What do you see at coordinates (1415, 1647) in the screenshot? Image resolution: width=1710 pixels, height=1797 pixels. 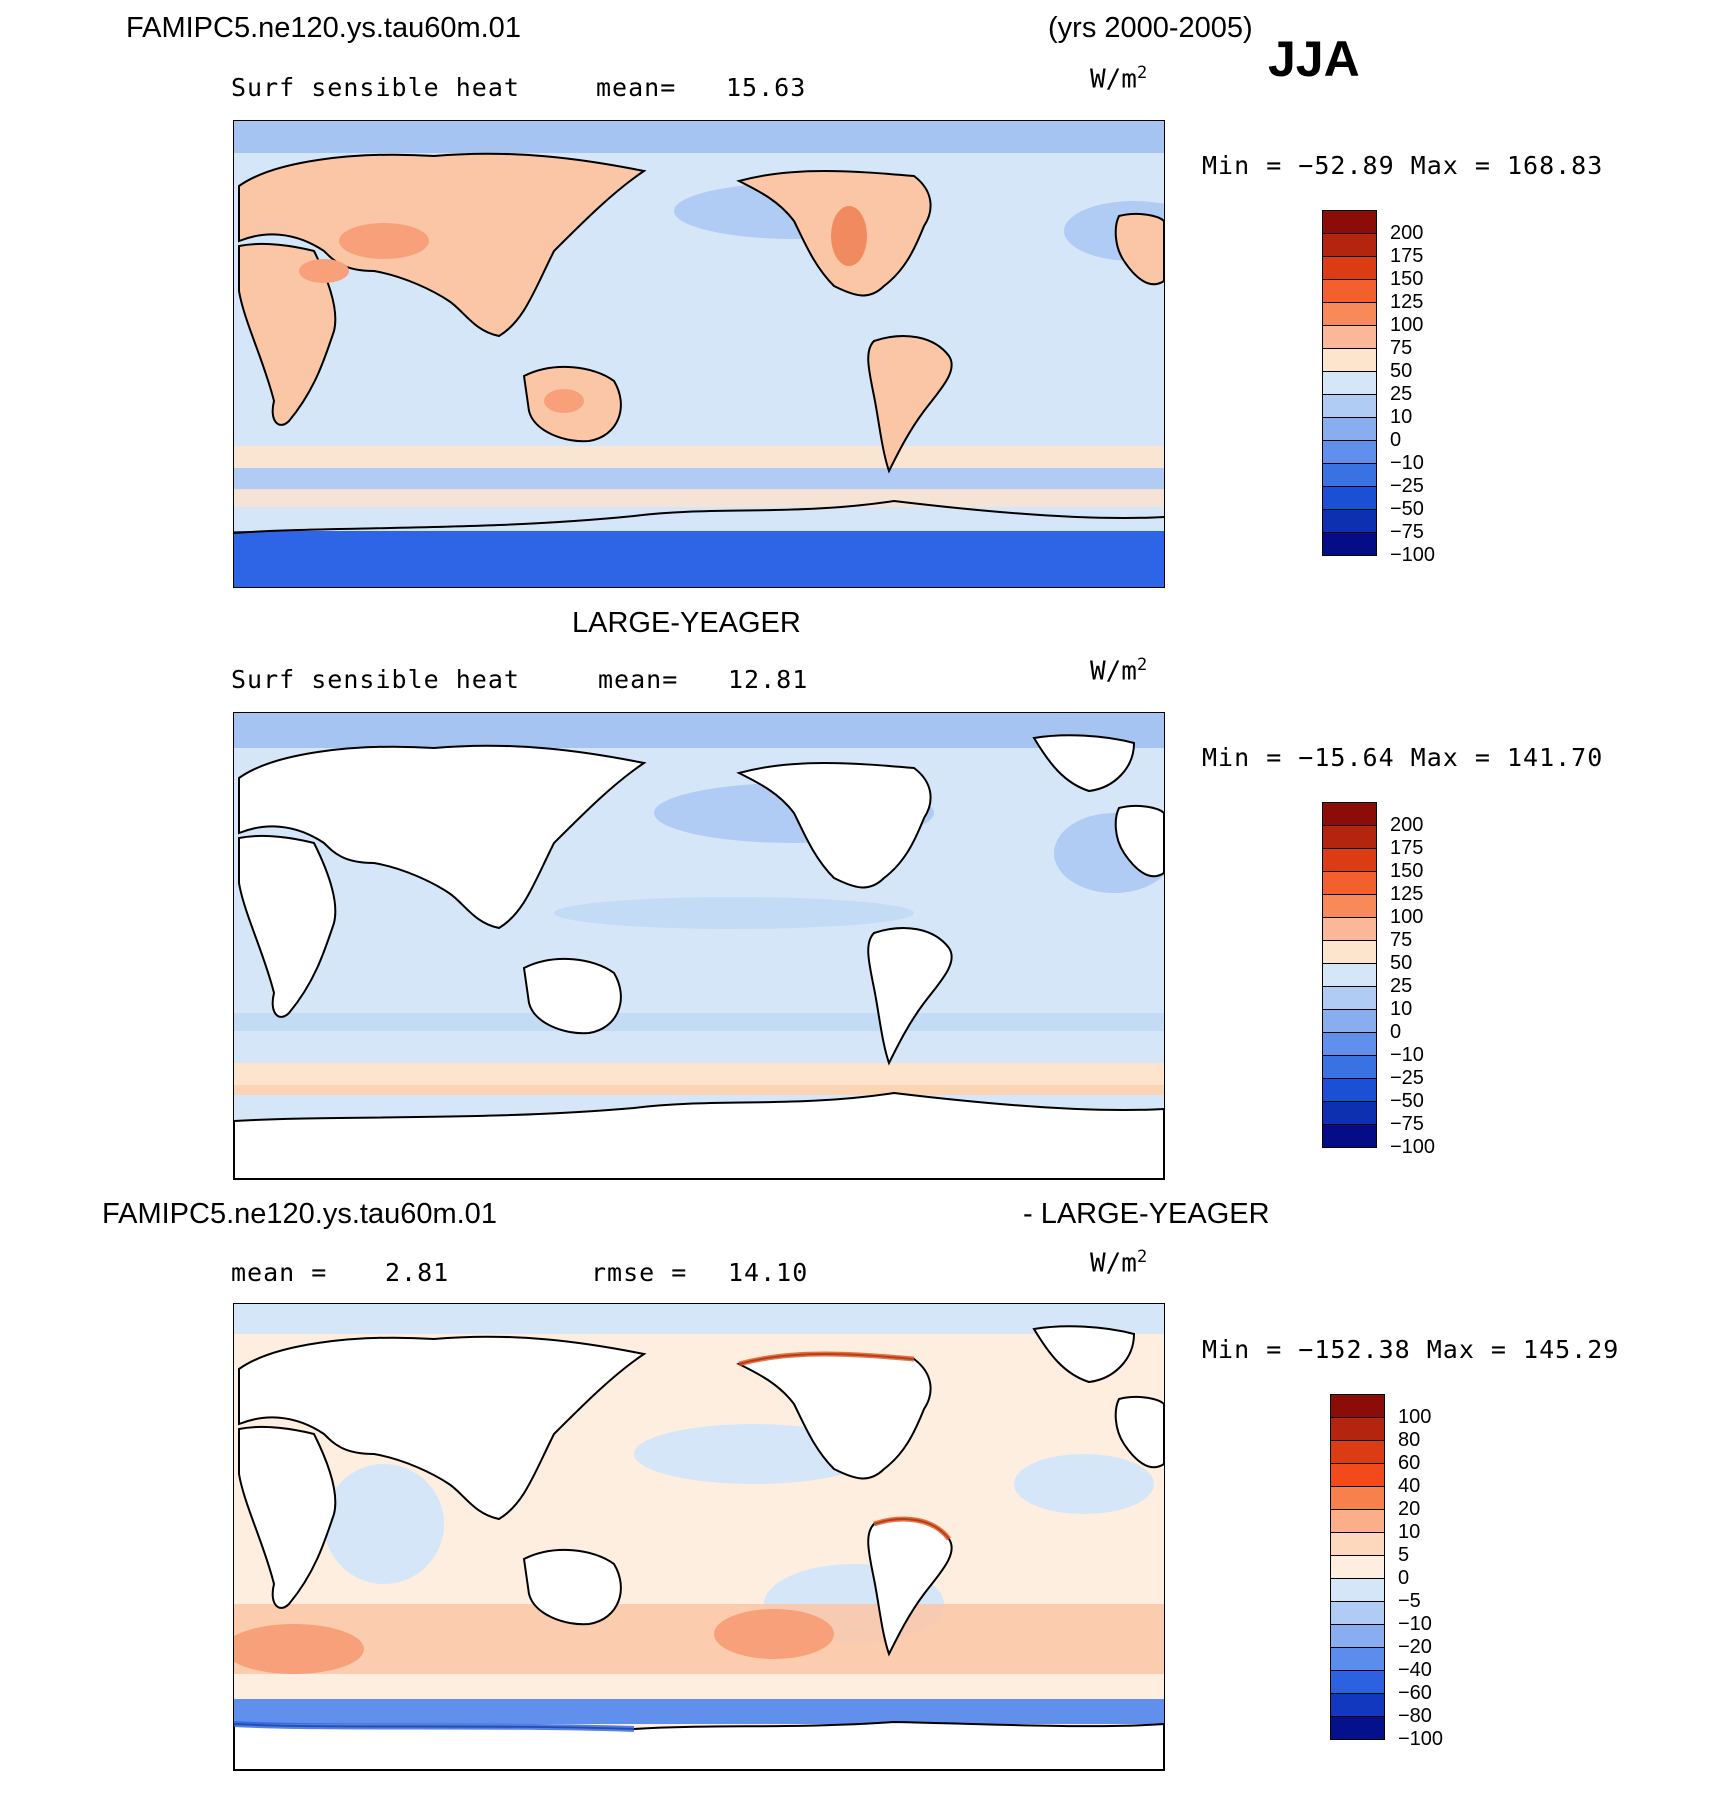 I see `colorbar-tick-label: −20` at bounding box center [1415, 1647].